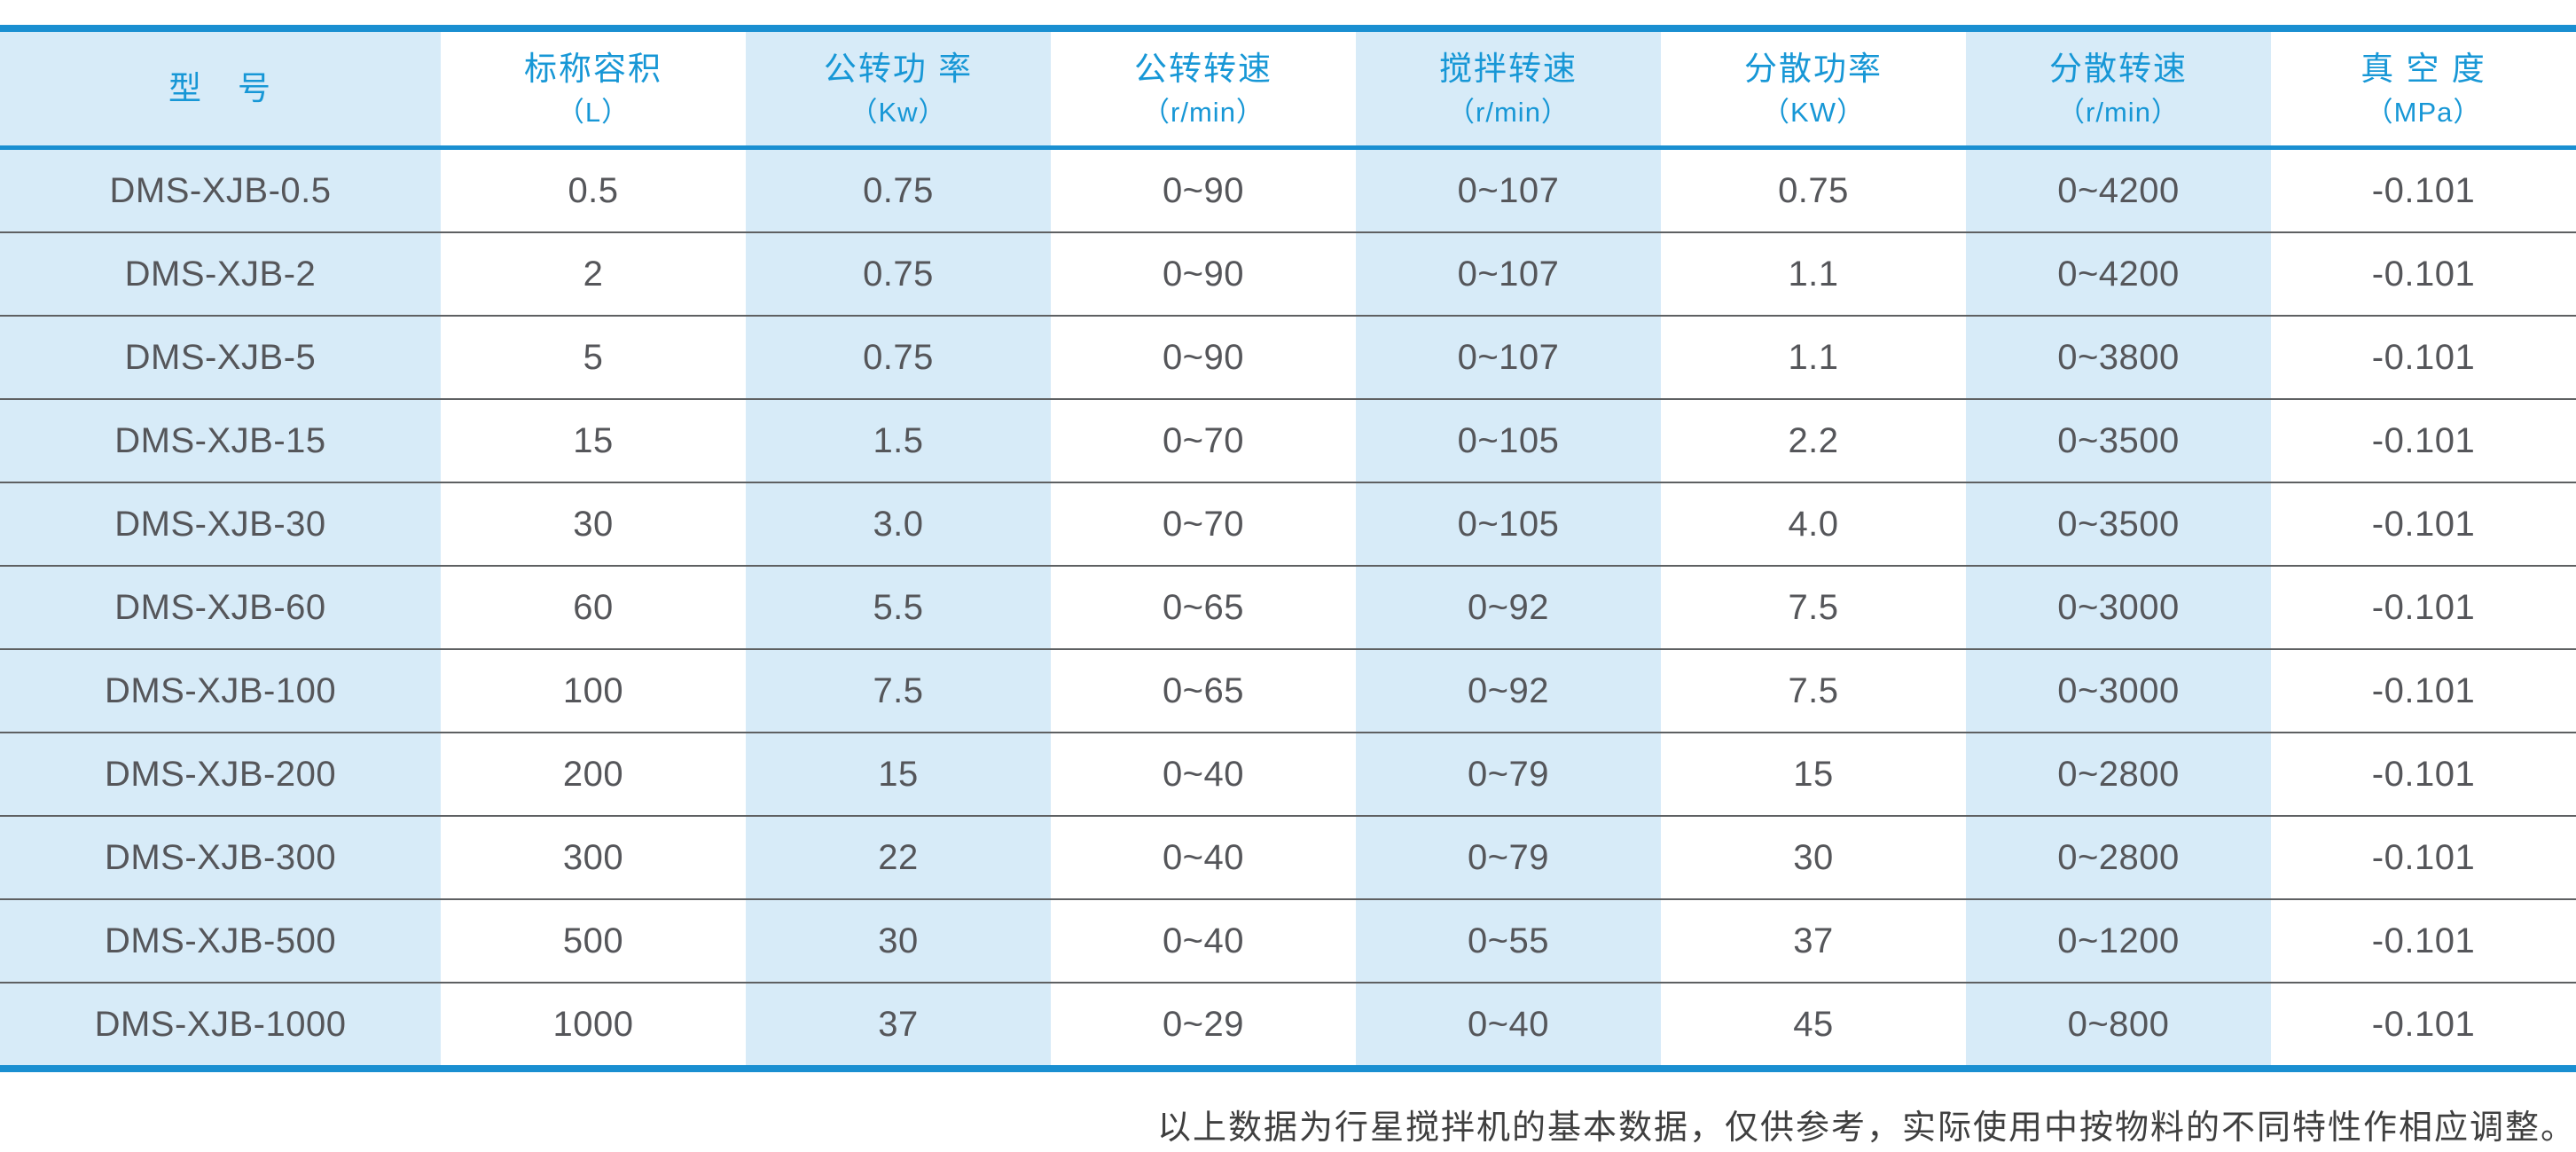 The height and width of the screenshot is (1152, 2576). Describe the element at coordinates (2118, 190) in the screenshot. I see `value-cell: 0~4200` at that location.